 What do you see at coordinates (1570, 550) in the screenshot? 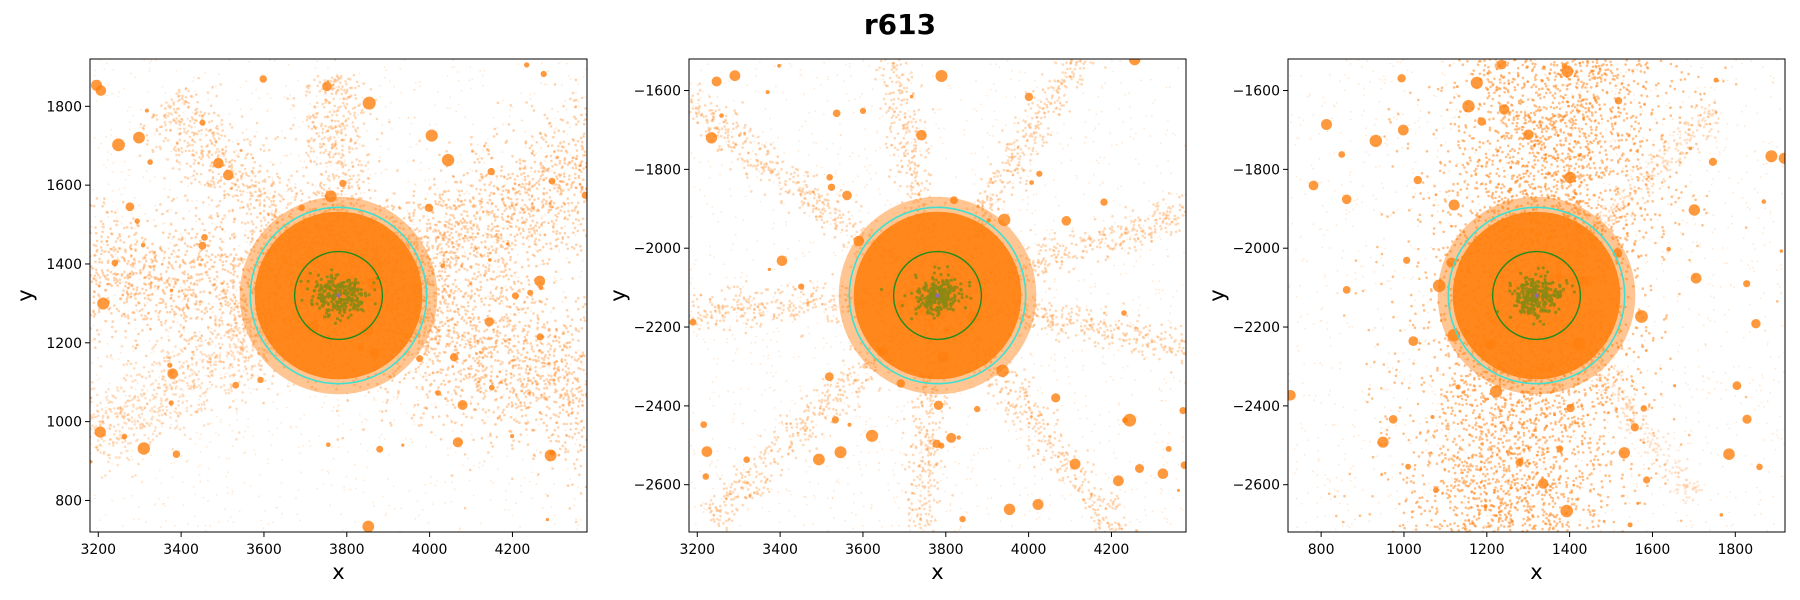
I see `x-tick-label: 1400` at bounding box center [1570, 550].